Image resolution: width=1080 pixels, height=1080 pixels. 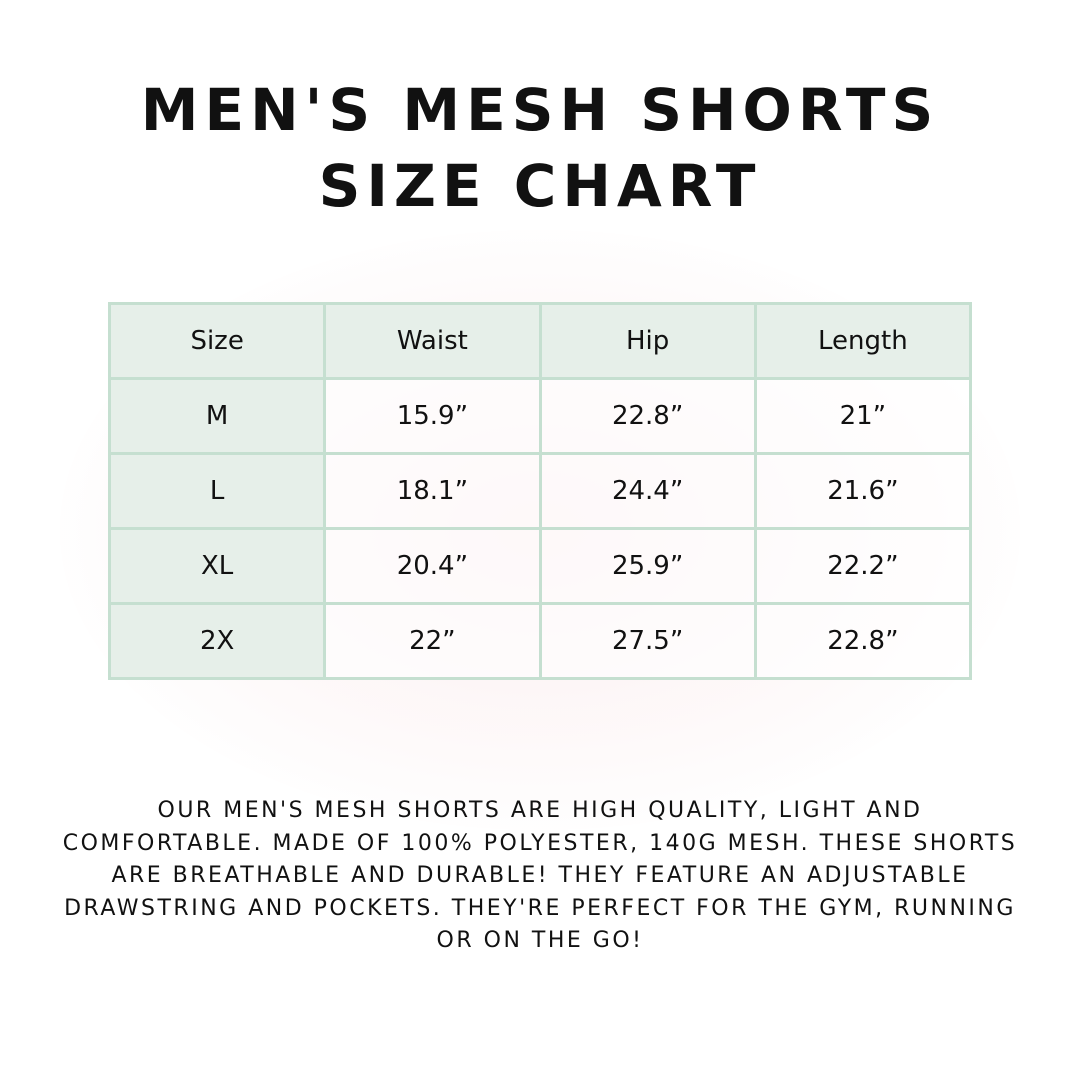 I want to click on length-cell: 21.6”, so click(x=863, y=491).